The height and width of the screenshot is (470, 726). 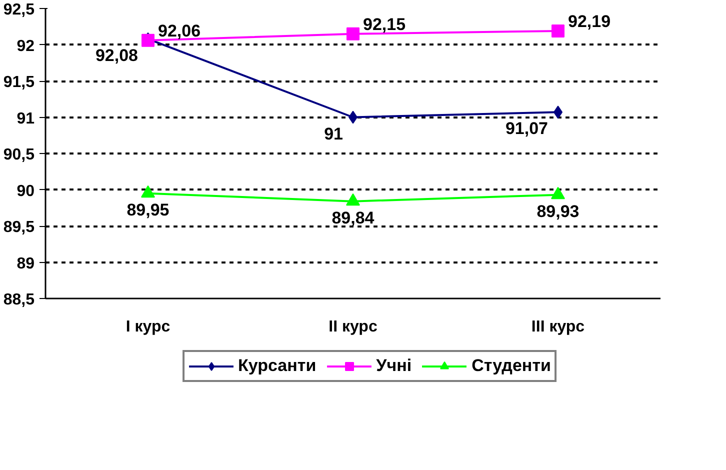 I want to click on y-tick-label: 90, so click(x=25, y=191).